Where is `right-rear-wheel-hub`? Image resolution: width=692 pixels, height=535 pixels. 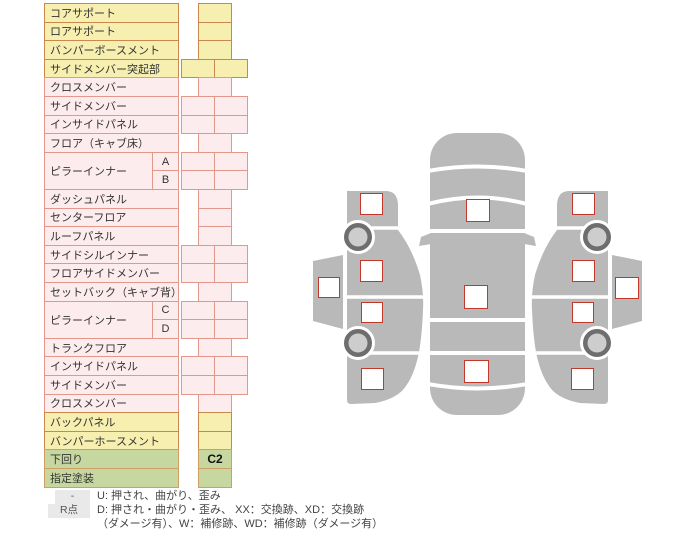
right-rear-wheel-hub is located at coordinates (597, 343).